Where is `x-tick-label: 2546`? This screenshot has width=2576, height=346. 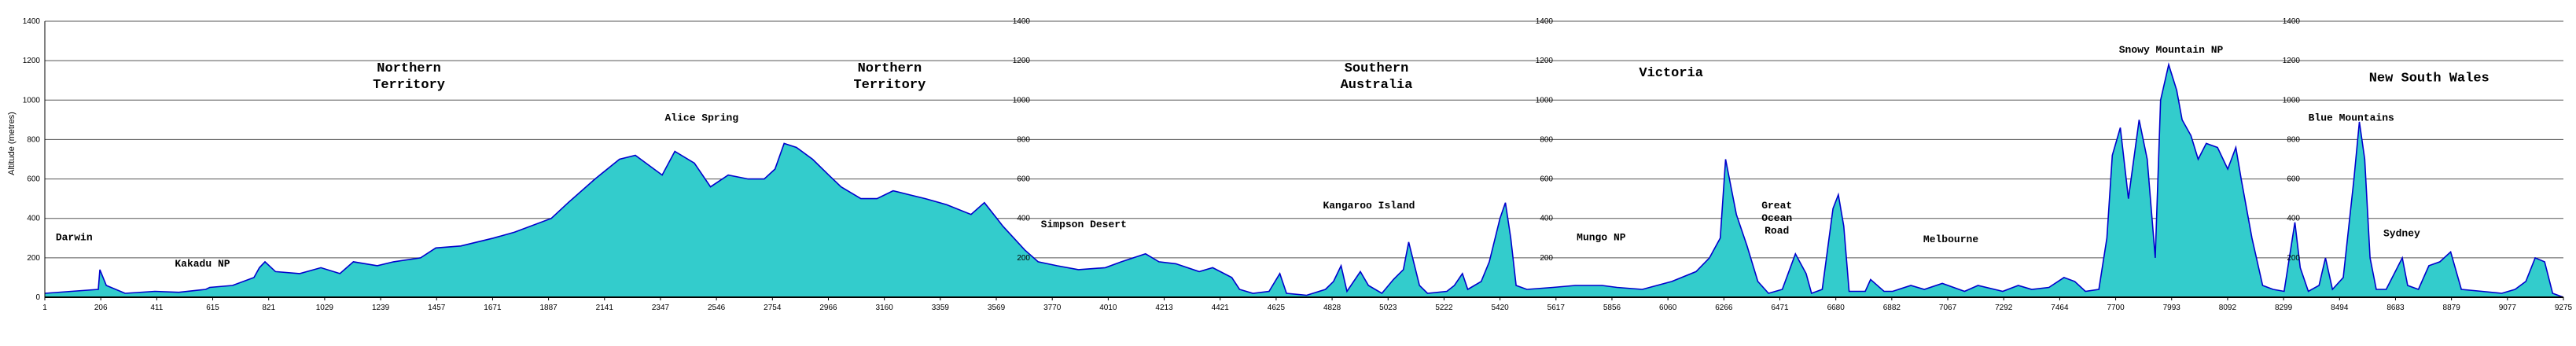 x-tick-label: 2546 is located at coordinates (717, 308).